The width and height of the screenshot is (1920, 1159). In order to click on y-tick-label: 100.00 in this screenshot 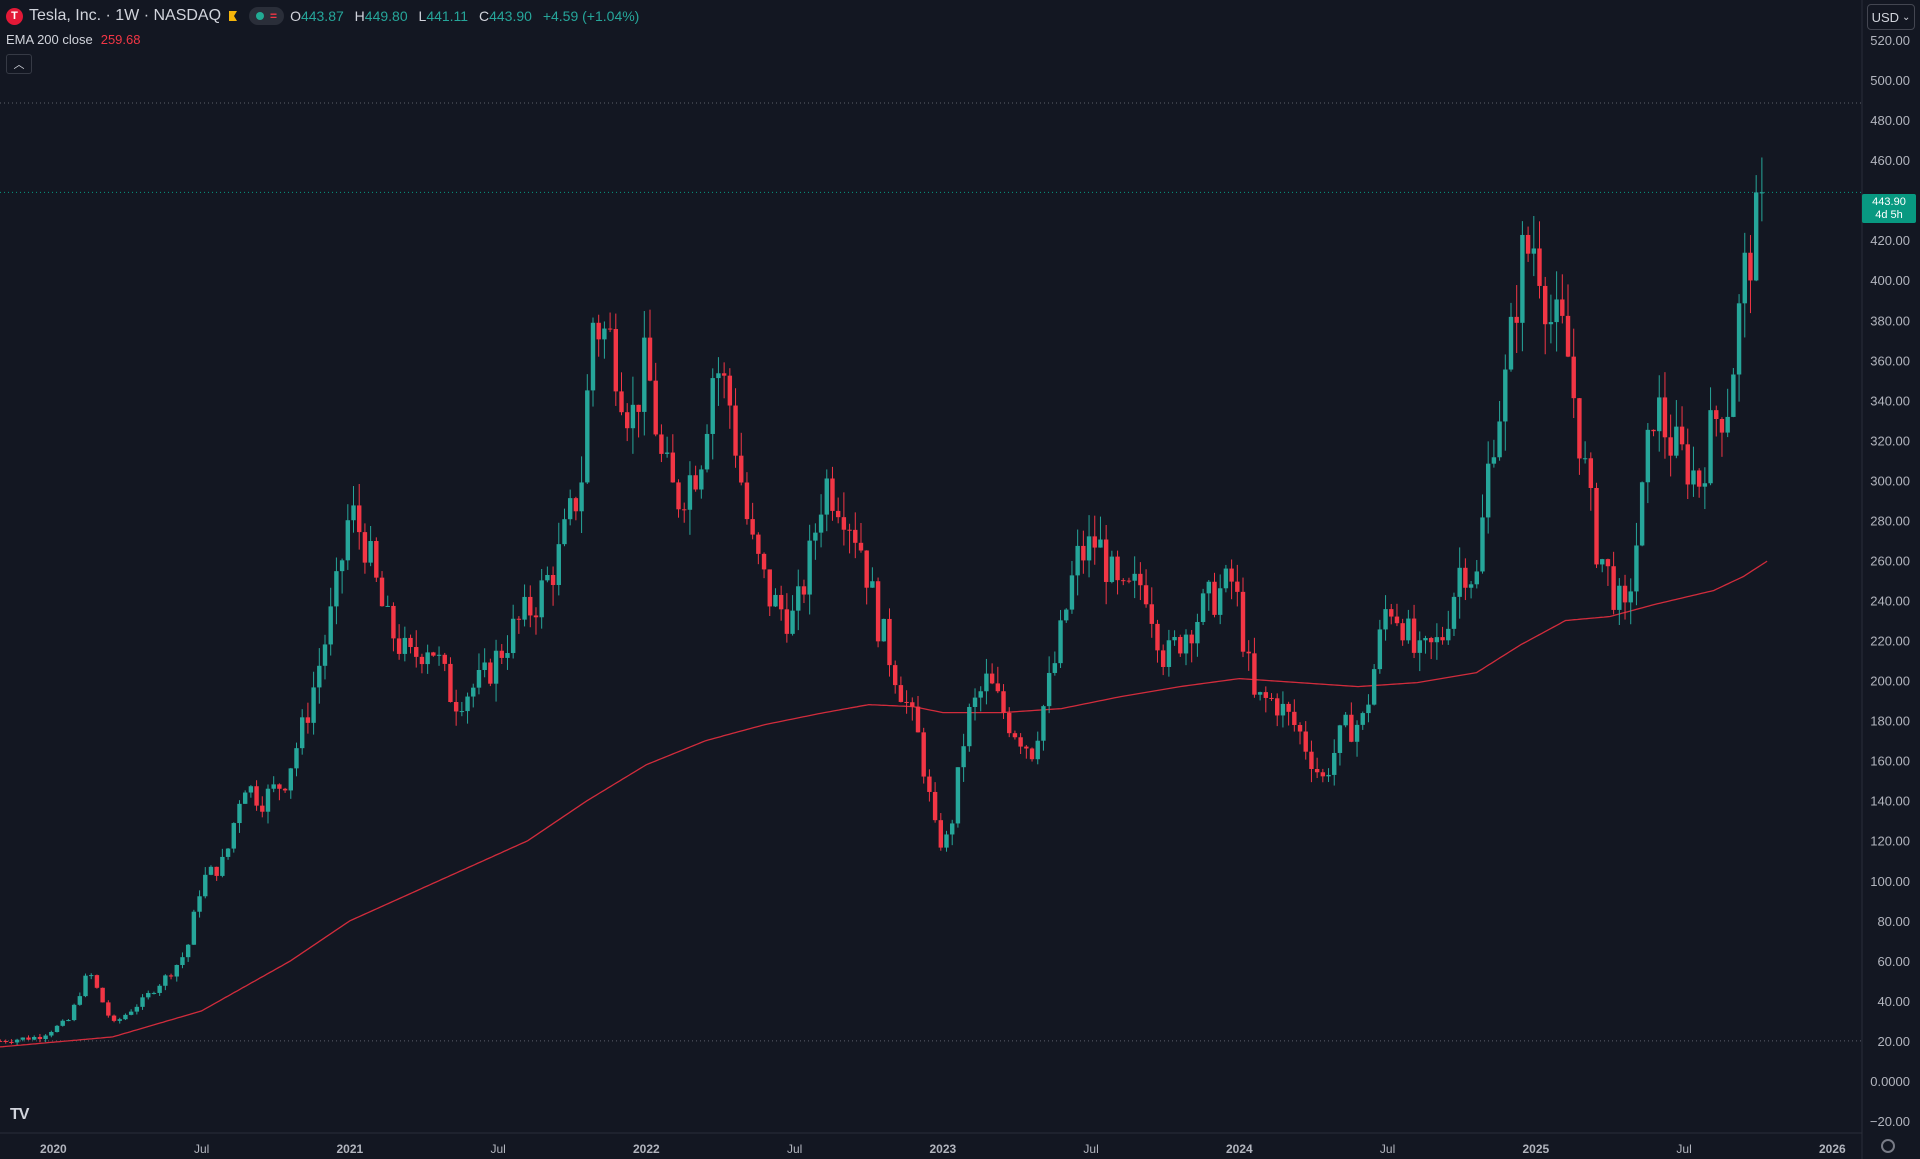, I will do `click(1890, 881)`.